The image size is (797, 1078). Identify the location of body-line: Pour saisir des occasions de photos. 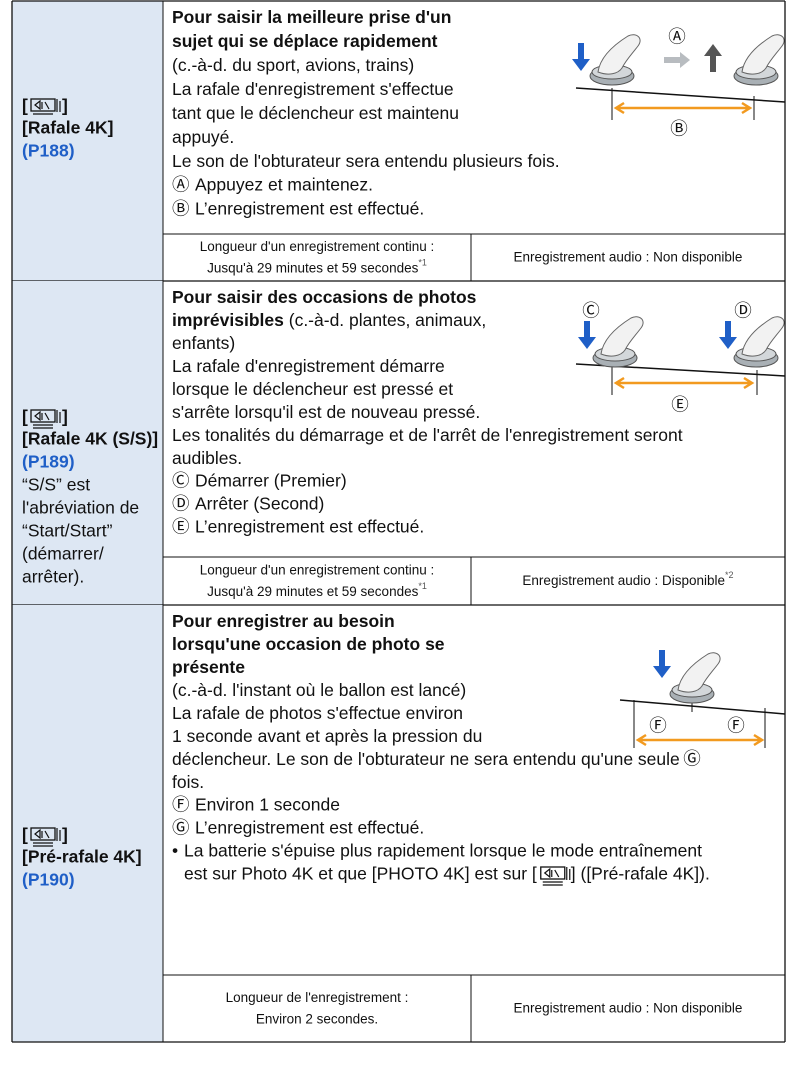
(324, 297).